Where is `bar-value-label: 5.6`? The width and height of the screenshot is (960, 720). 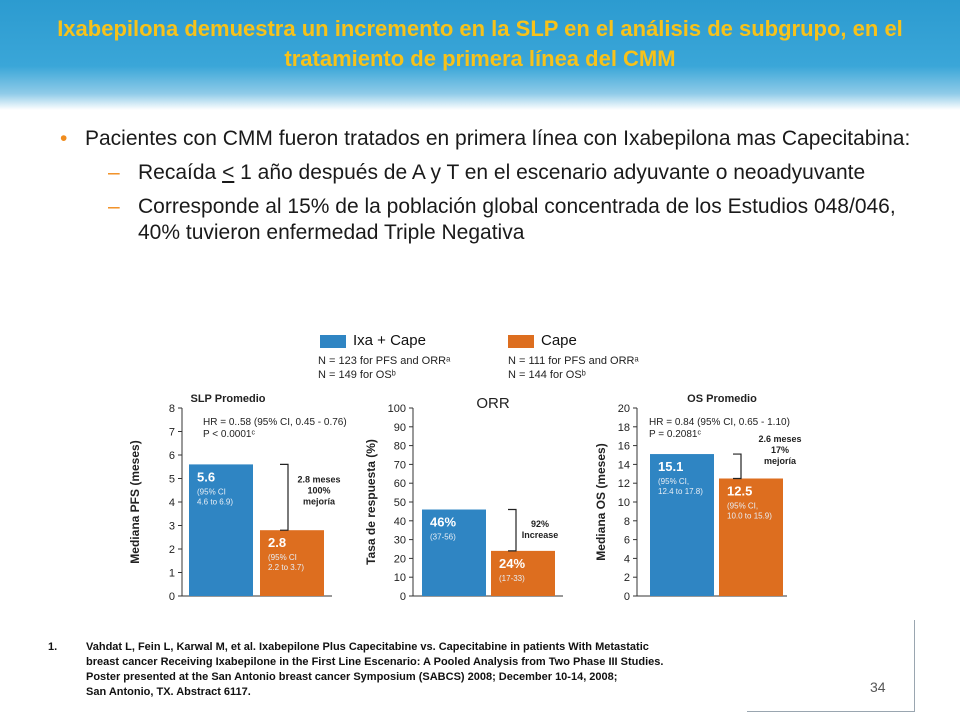 bar-value-label: 5.6 is located at coordinates (206, 476).